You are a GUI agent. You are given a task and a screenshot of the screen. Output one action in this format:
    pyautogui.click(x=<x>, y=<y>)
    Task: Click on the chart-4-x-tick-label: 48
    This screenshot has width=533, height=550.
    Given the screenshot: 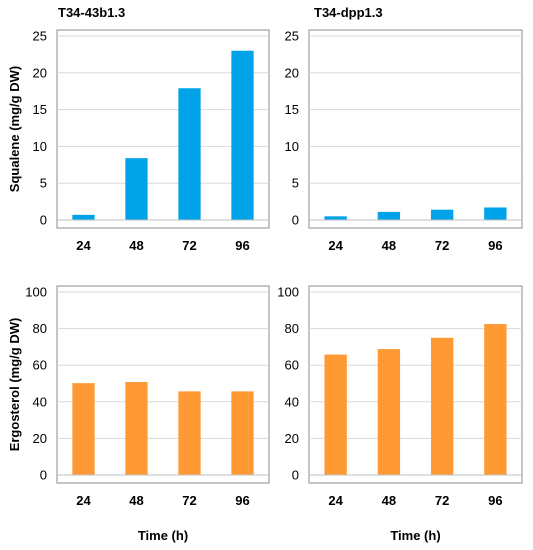 What is the action you would take?
    pyautogui.click(x=389, y=500)
    